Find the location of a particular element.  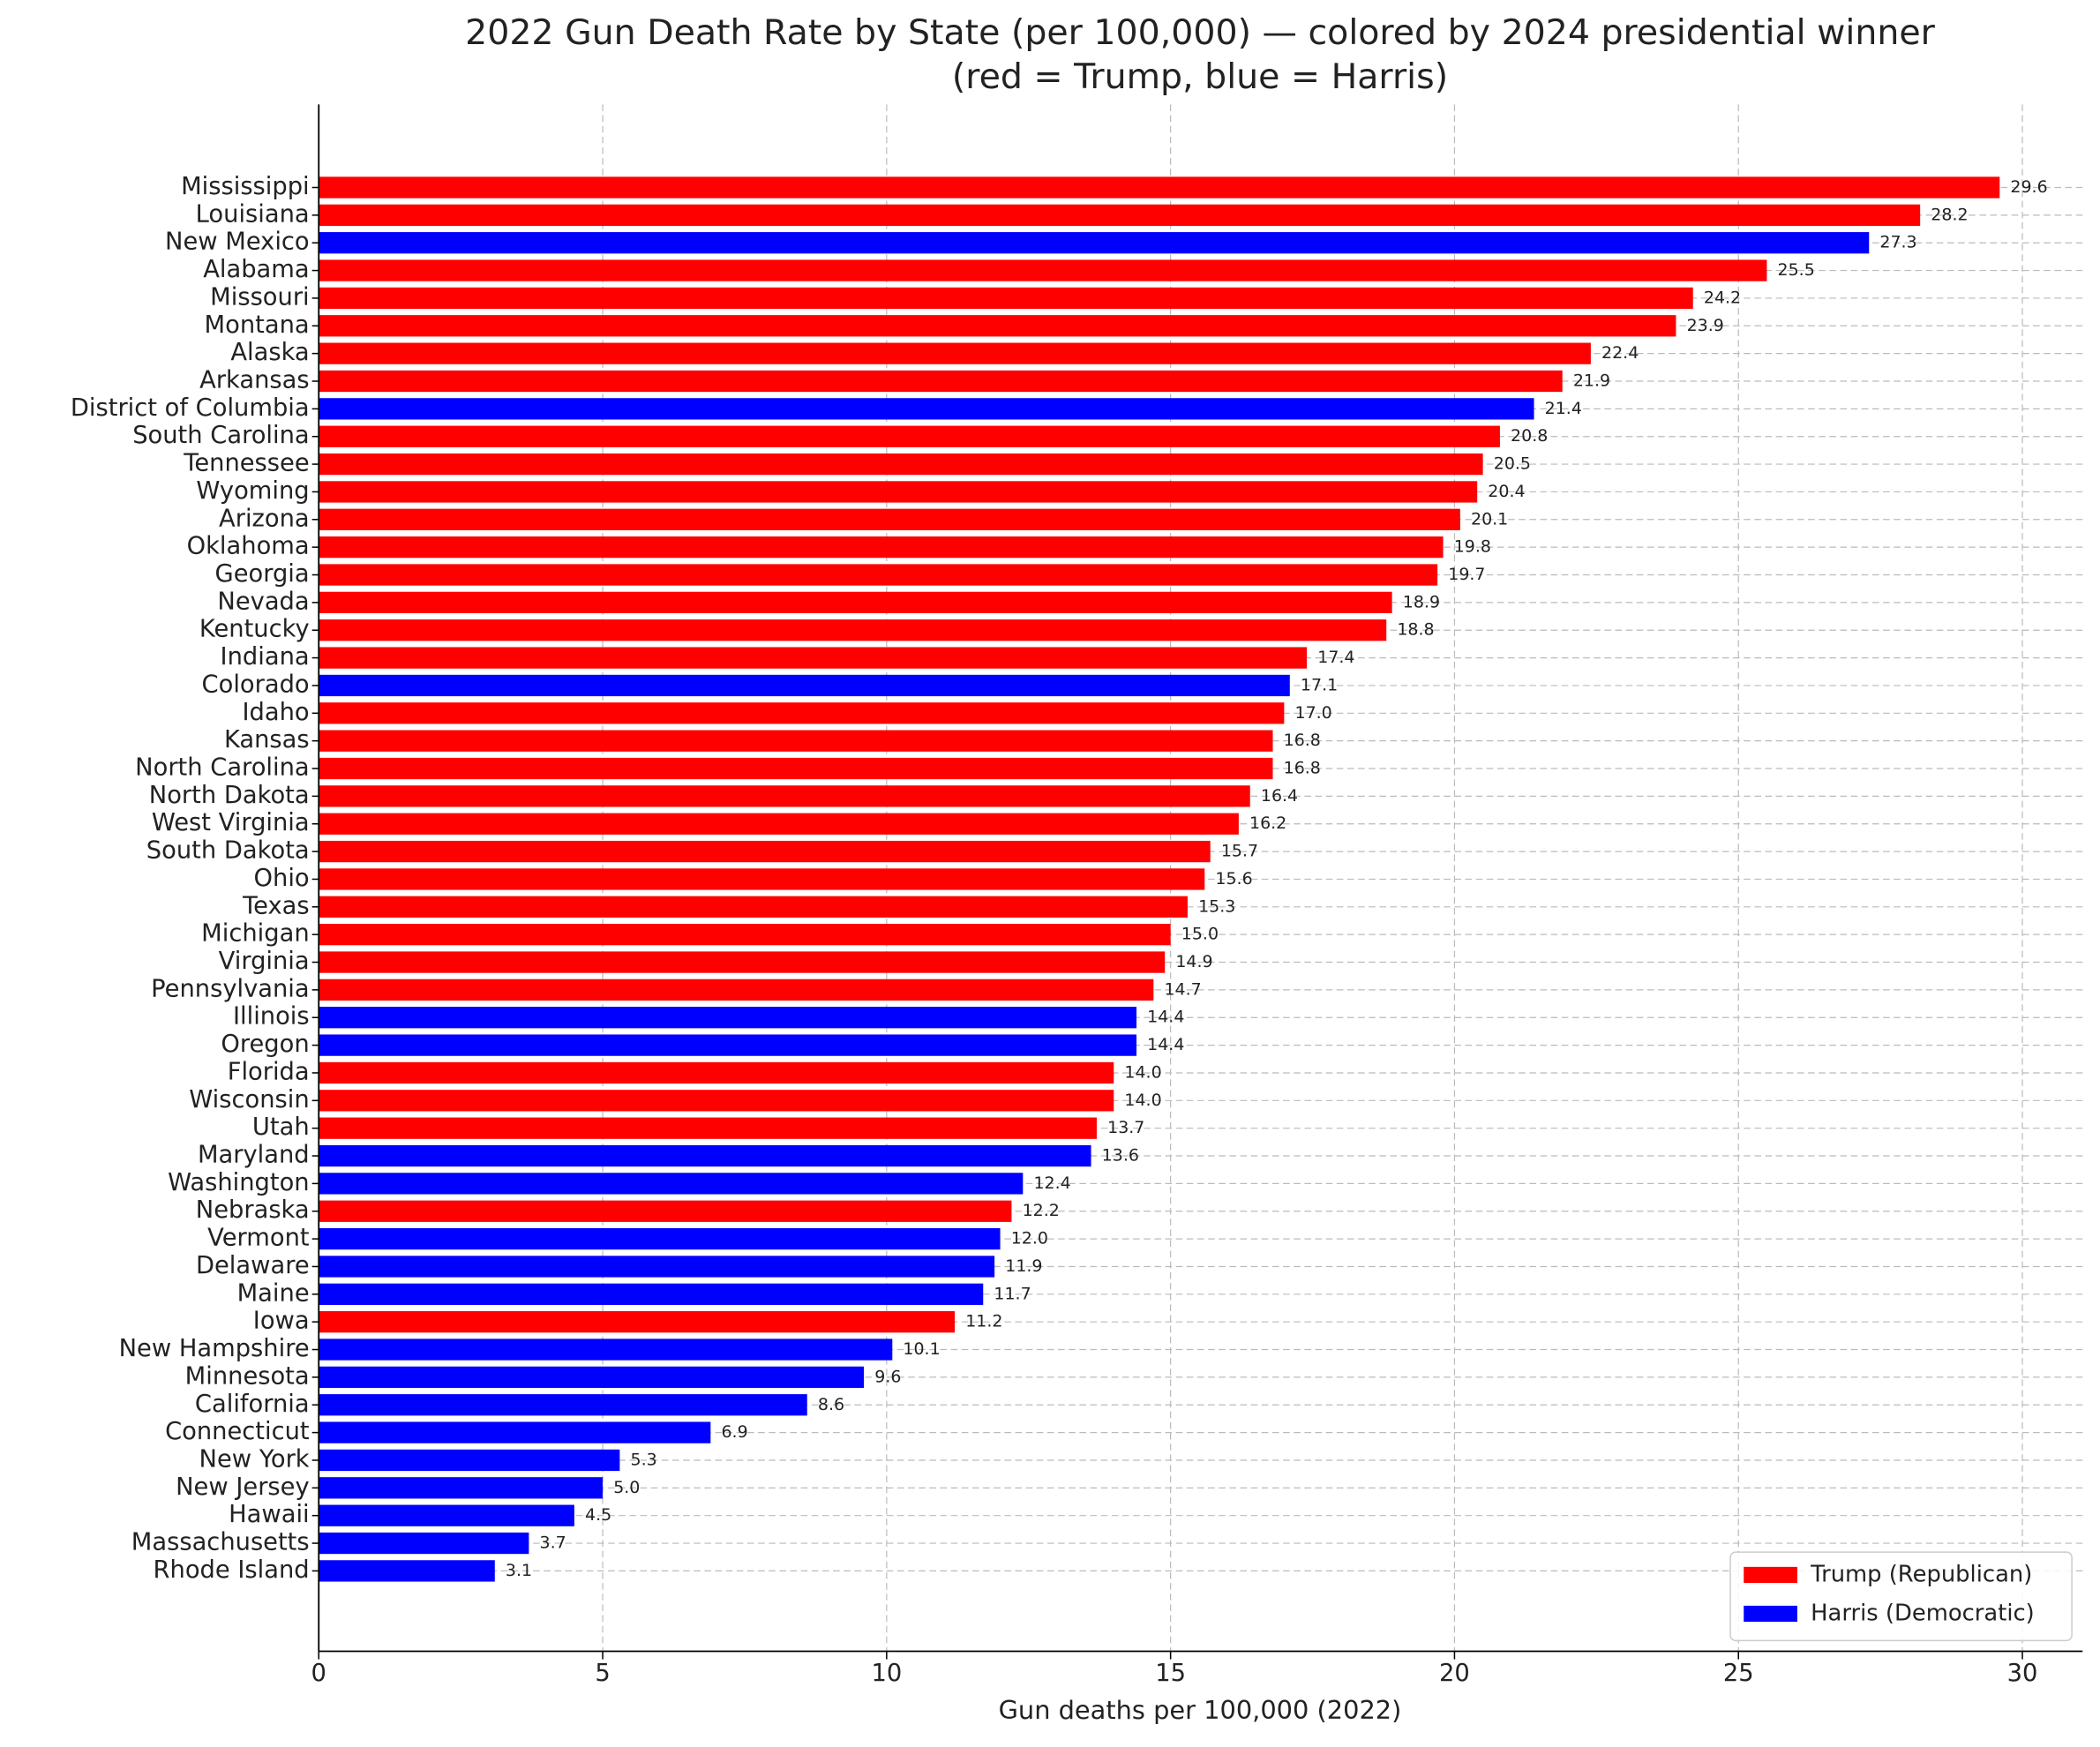

value-label: 25.5 is located at coordinates (1796, 270).